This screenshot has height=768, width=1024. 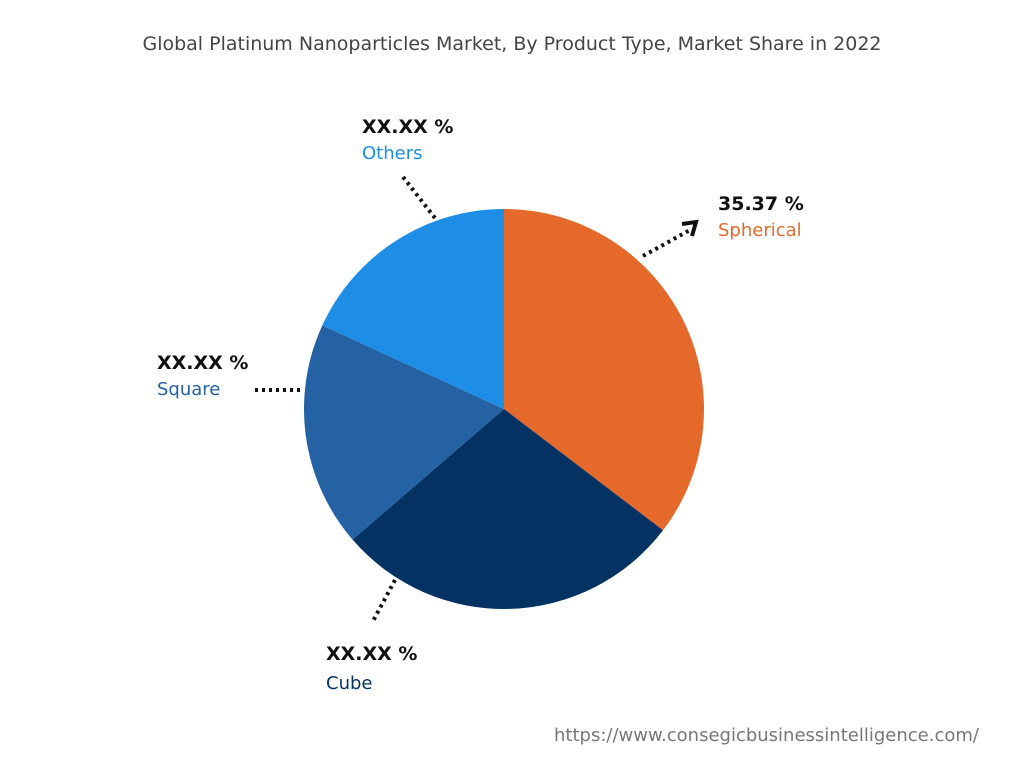 What do you see at coordinates (403, 432) in the screenshot?
I see `pie-slice-square` at bounding box center [403, 432].